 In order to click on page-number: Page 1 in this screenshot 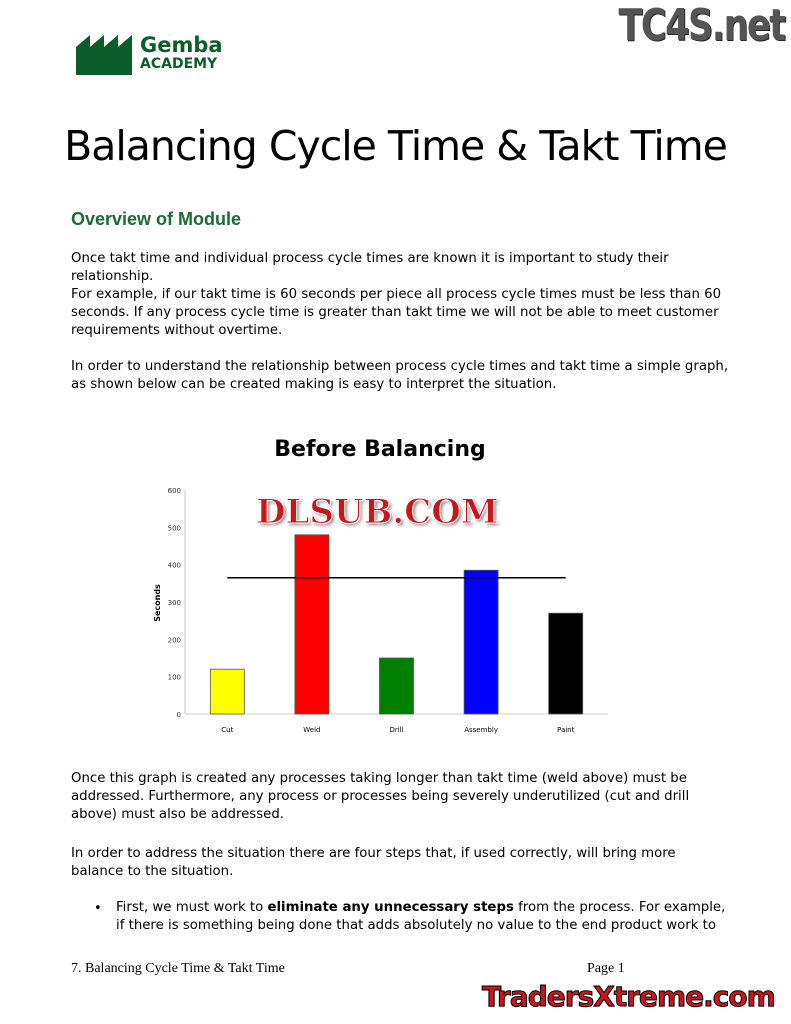, I will do `click(606, 968)`.